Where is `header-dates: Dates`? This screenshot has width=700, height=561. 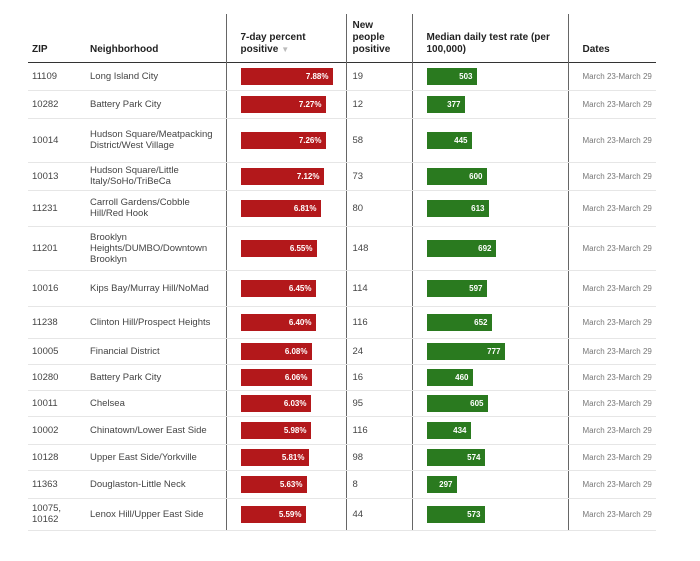
header-dates: Dates is located at coordinates (611, 38).